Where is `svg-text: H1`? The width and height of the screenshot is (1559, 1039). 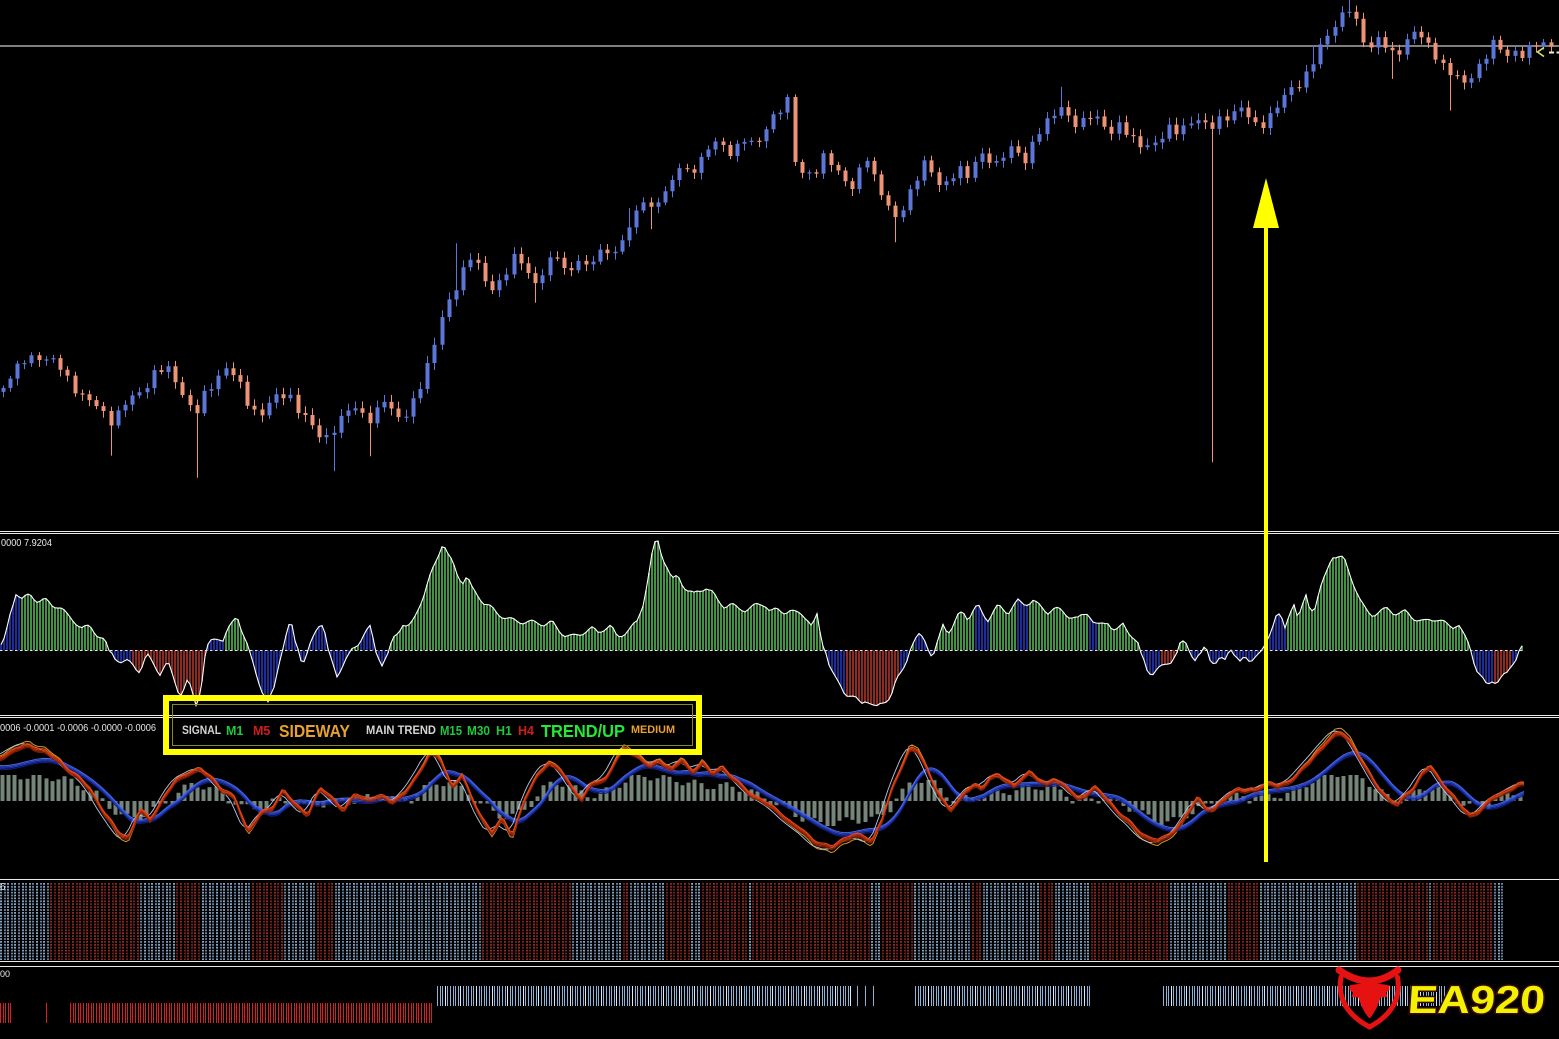 svg-text: H1 is located at coordinates (504, 731).